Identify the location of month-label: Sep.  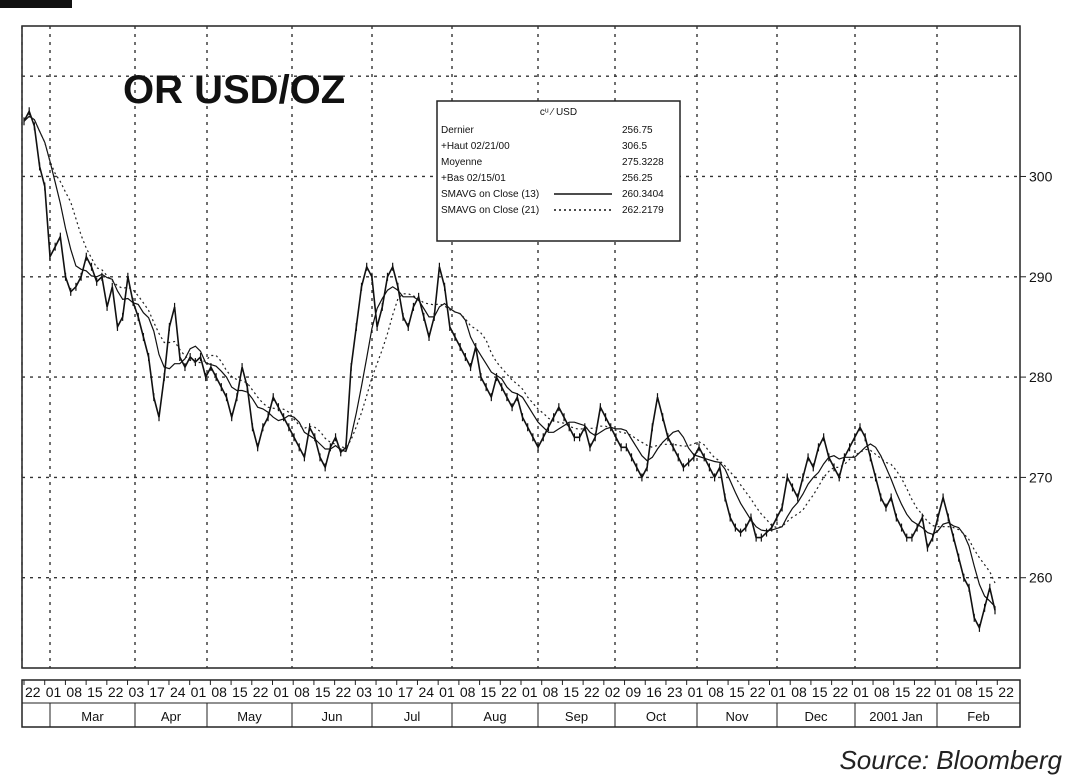
(576, 716).